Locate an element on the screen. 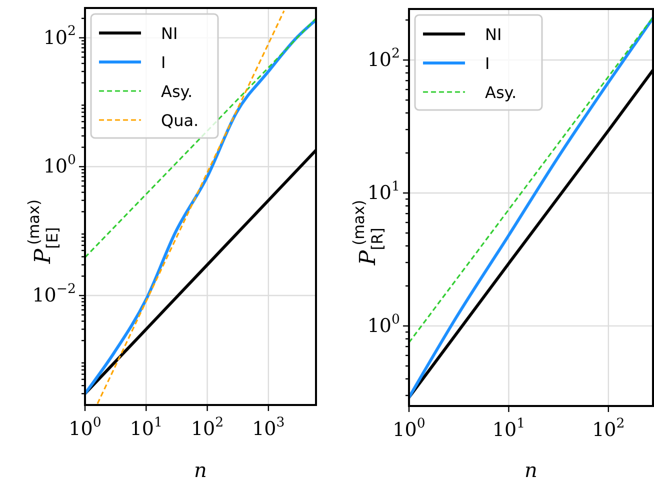 This screenshot has height=487, width=654. y-tick-label: 10$^{−2}$ is located at coordinates (54, 294).